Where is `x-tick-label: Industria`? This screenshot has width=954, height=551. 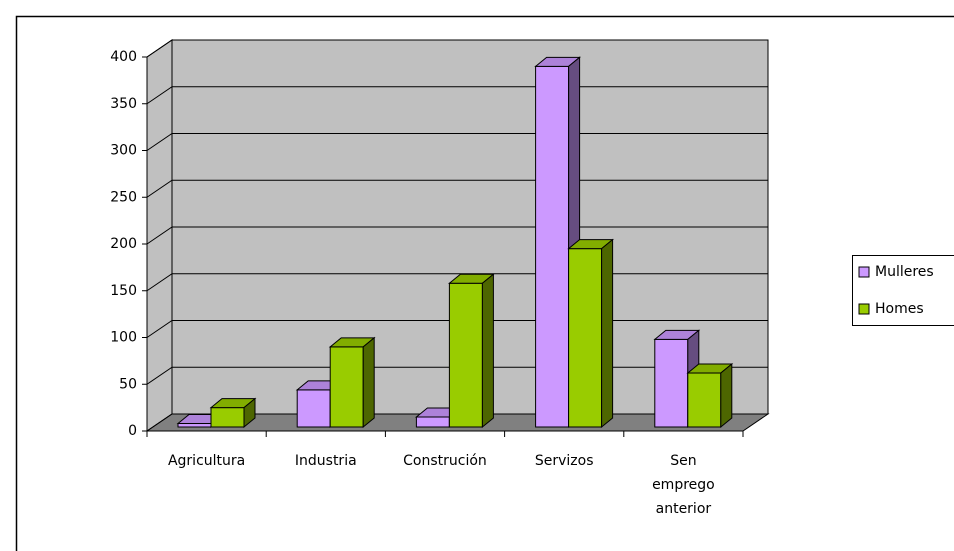
x-tick-label: Industria is located at coordinates (325, 461).